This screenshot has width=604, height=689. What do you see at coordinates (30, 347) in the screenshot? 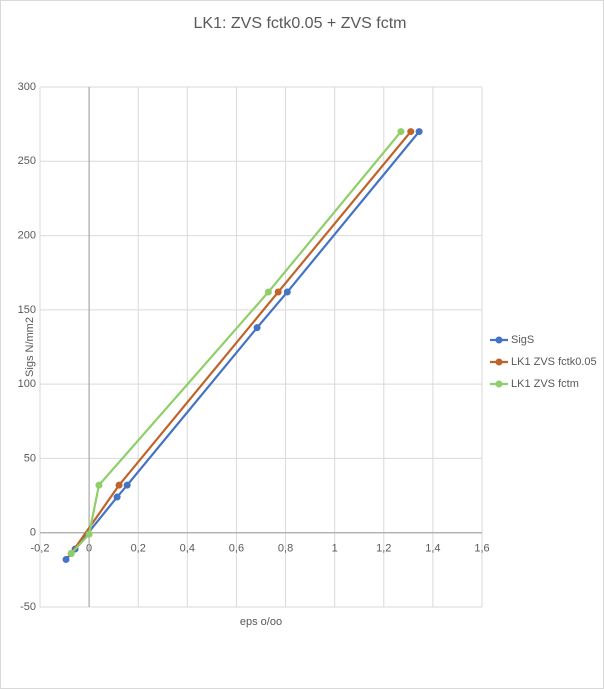
I see `y-axis-label: Sigs N/mm2` at bounding box center [30, 347].